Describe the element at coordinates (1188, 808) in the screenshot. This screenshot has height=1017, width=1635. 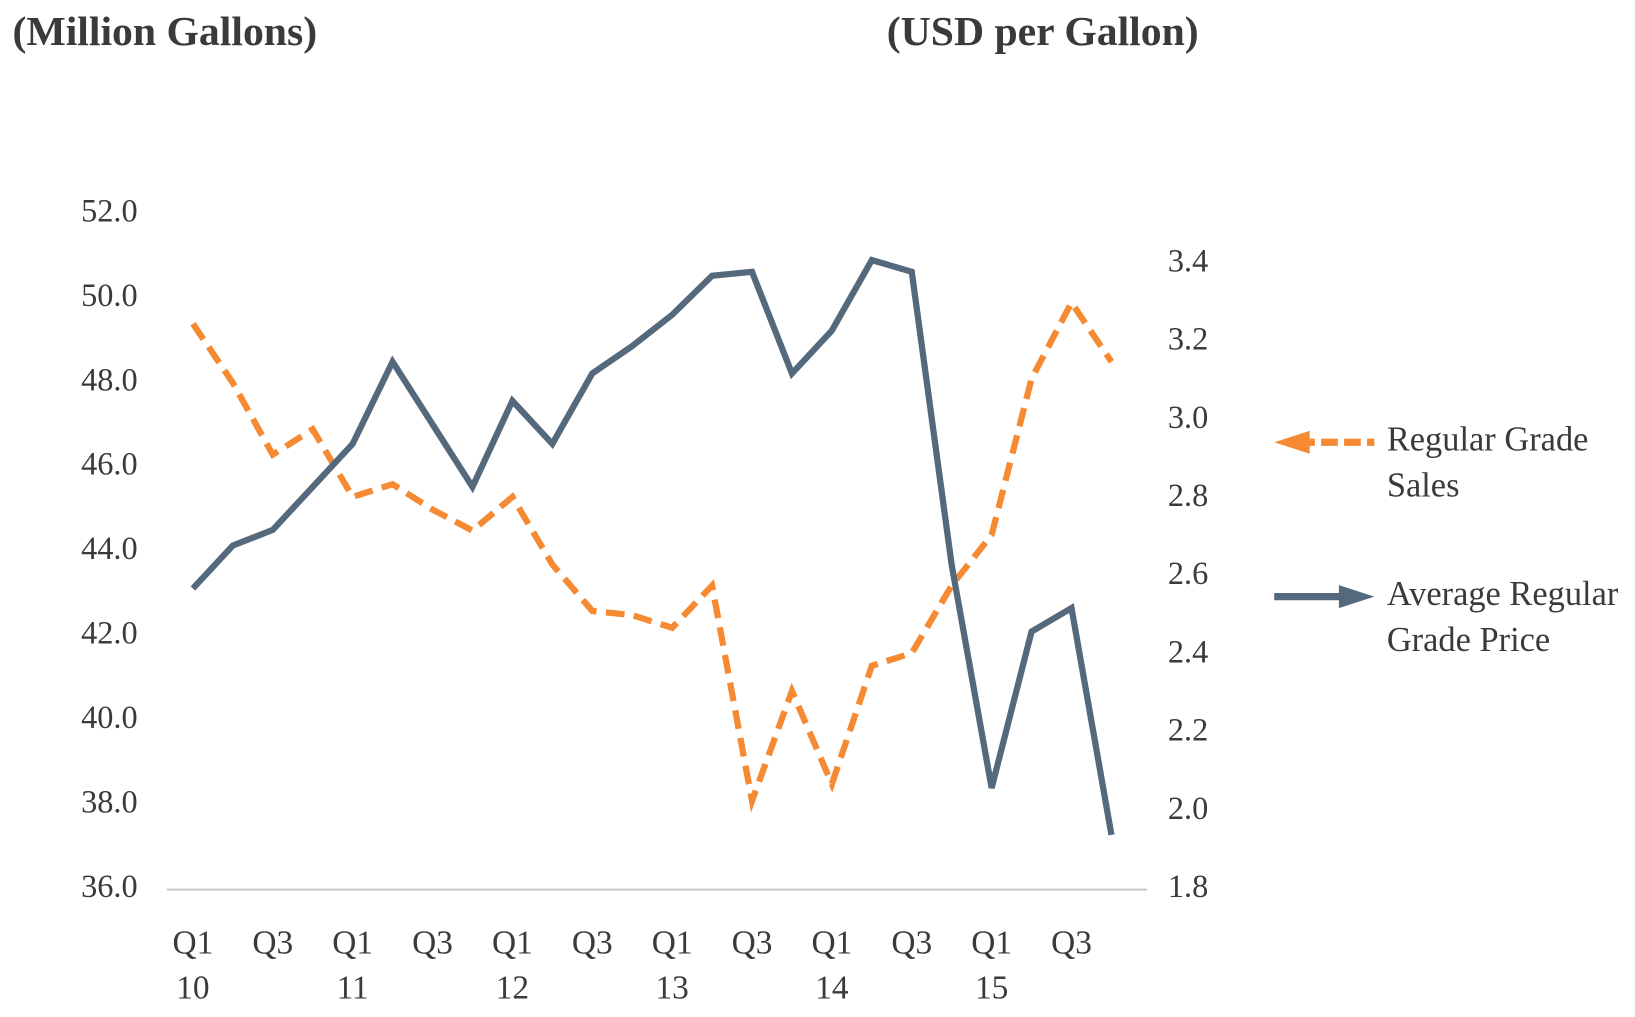
I see `y2-tick-label: 2.0` at that location.